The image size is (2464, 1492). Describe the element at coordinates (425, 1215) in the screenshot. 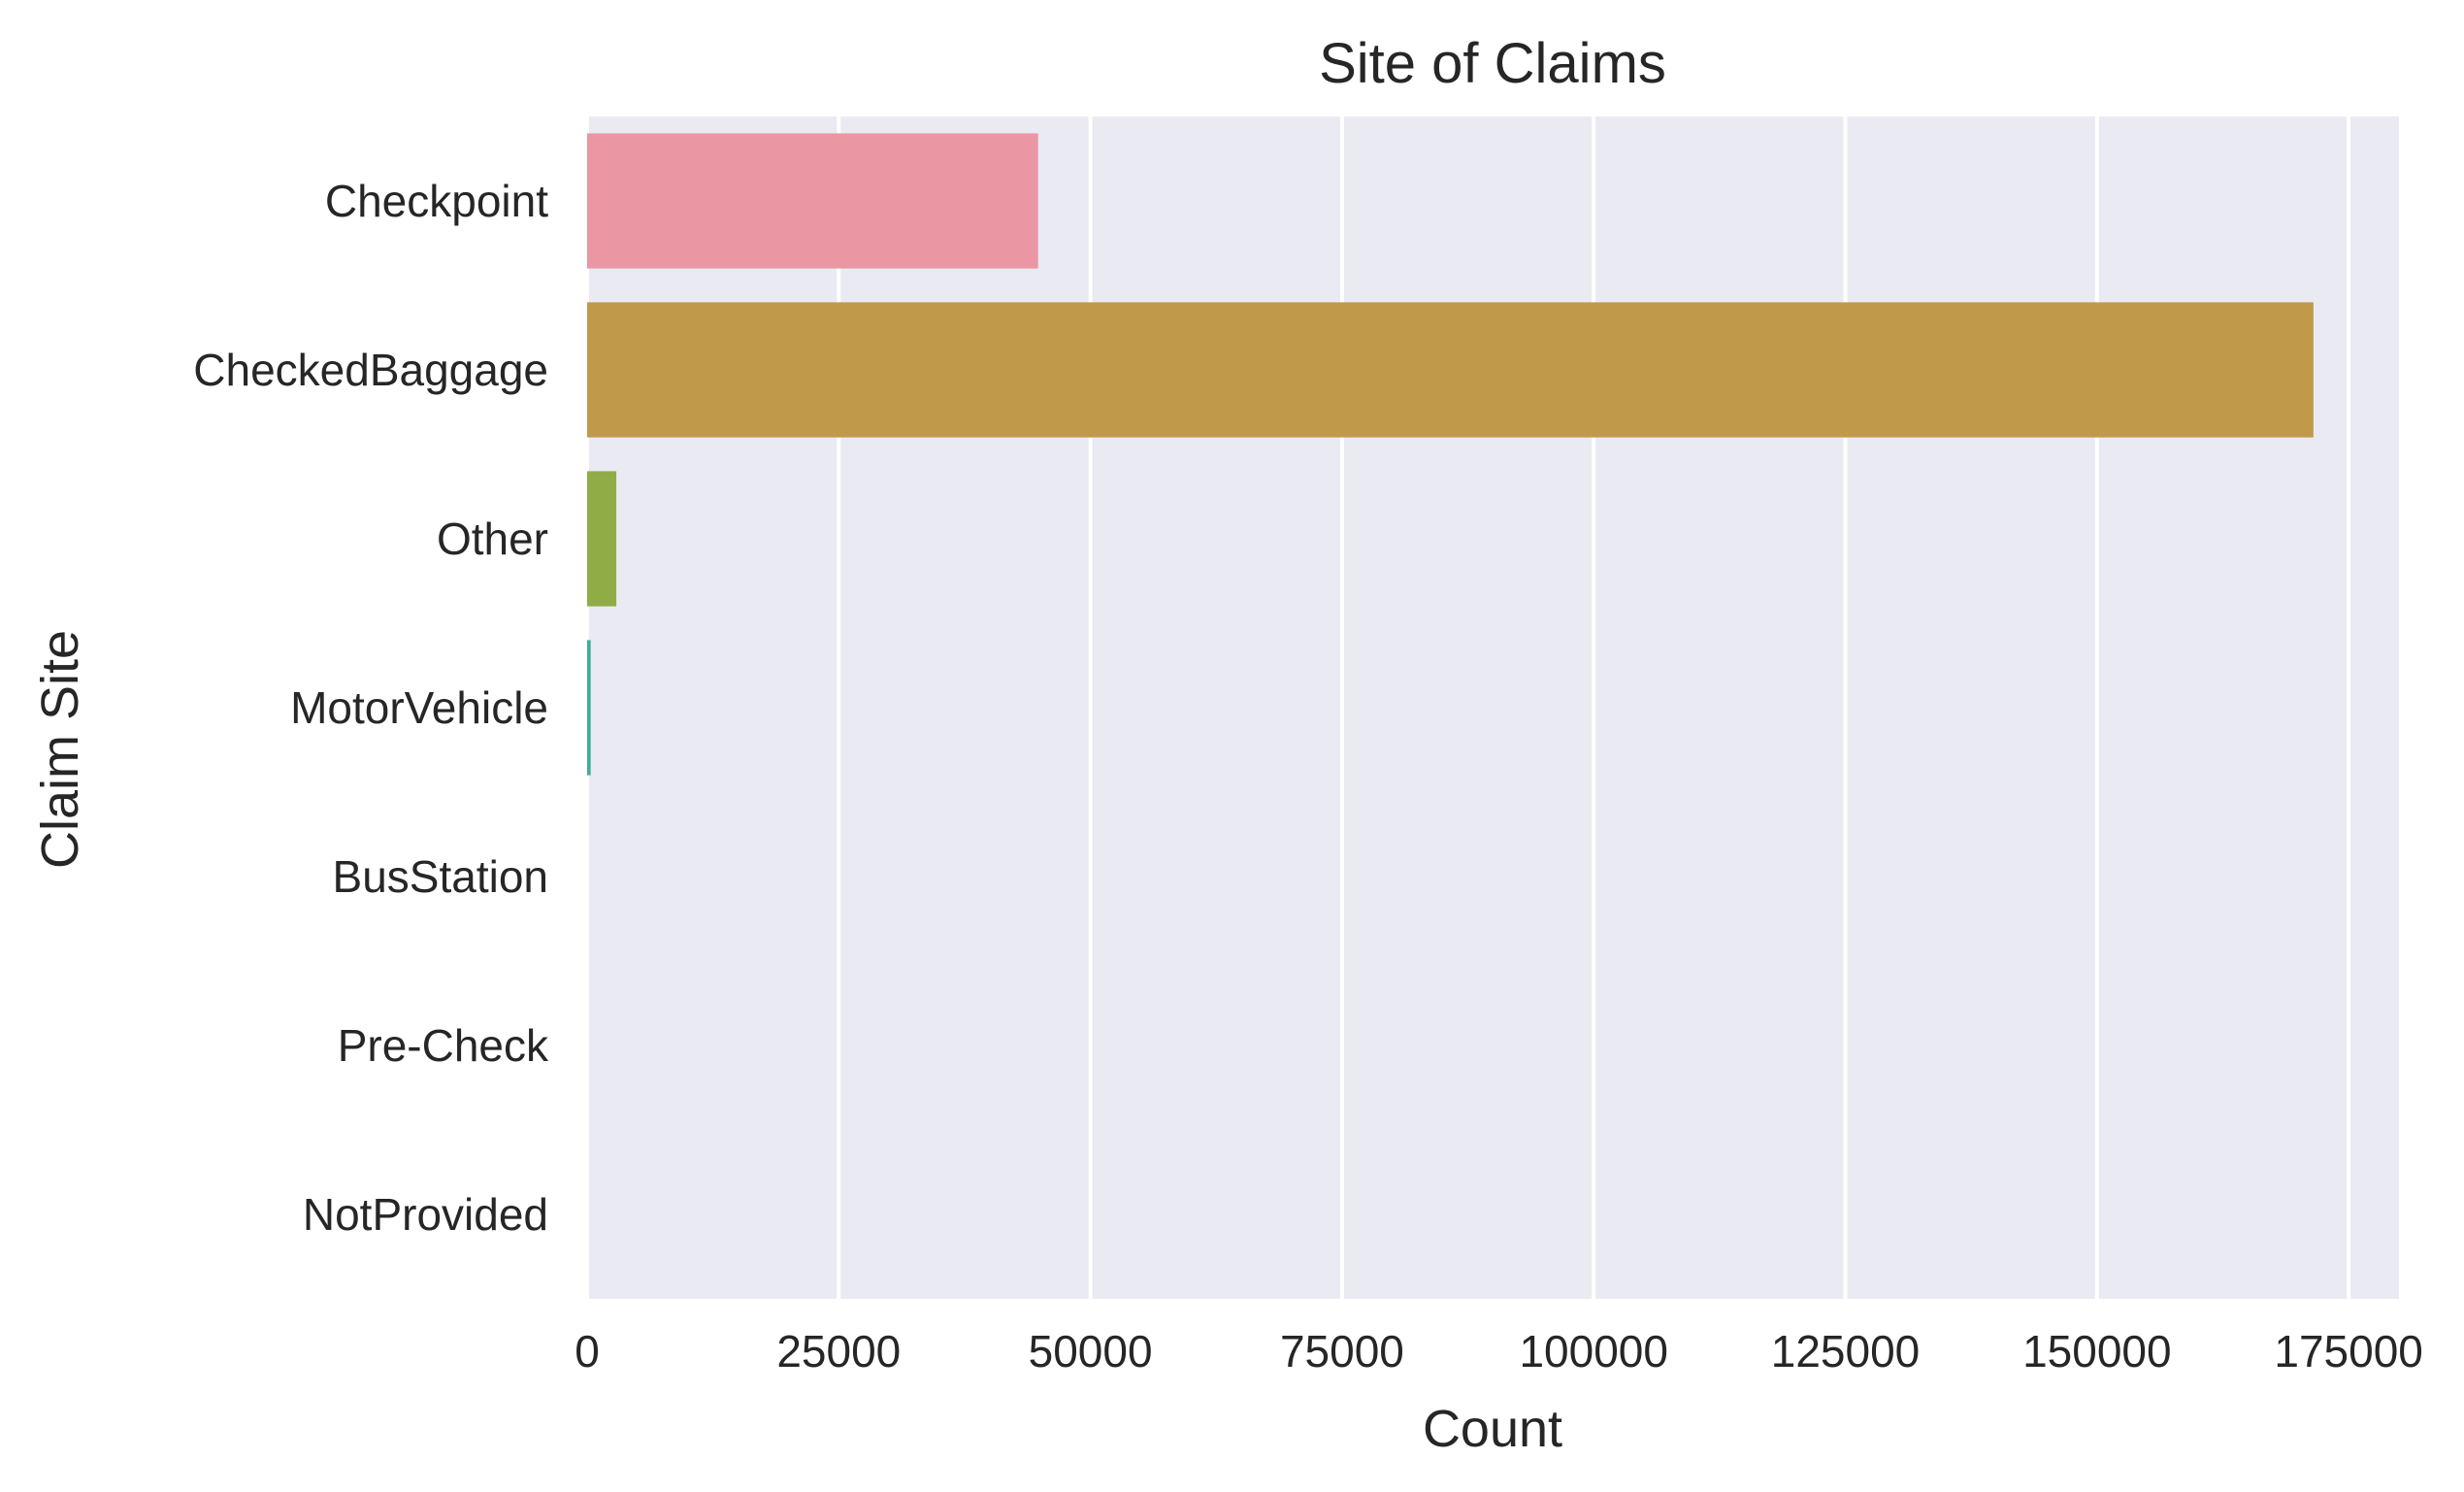

I see `y-tick-label: NotProvided` at that location.